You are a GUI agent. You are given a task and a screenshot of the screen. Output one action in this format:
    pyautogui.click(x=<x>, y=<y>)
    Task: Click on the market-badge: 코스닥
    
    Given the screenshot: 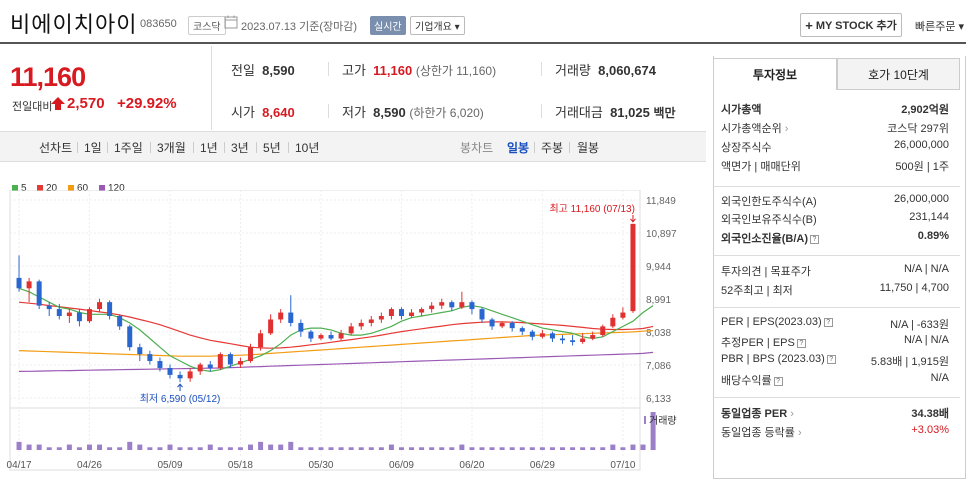 What is the action you would take?
    pyautogui.click(x=207, y=25)
    